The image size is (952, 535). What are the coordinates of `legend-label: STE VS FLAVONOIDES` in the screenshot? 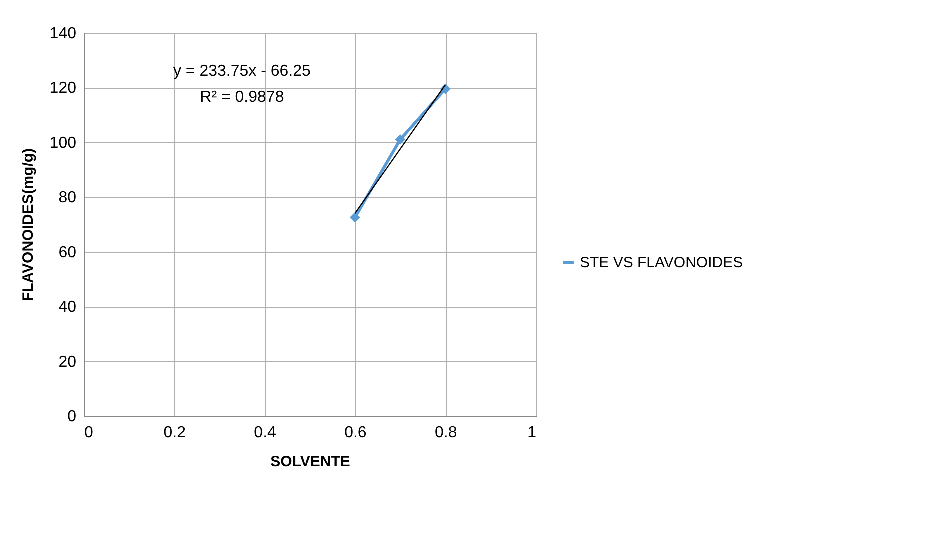 It's located at (662, 263).